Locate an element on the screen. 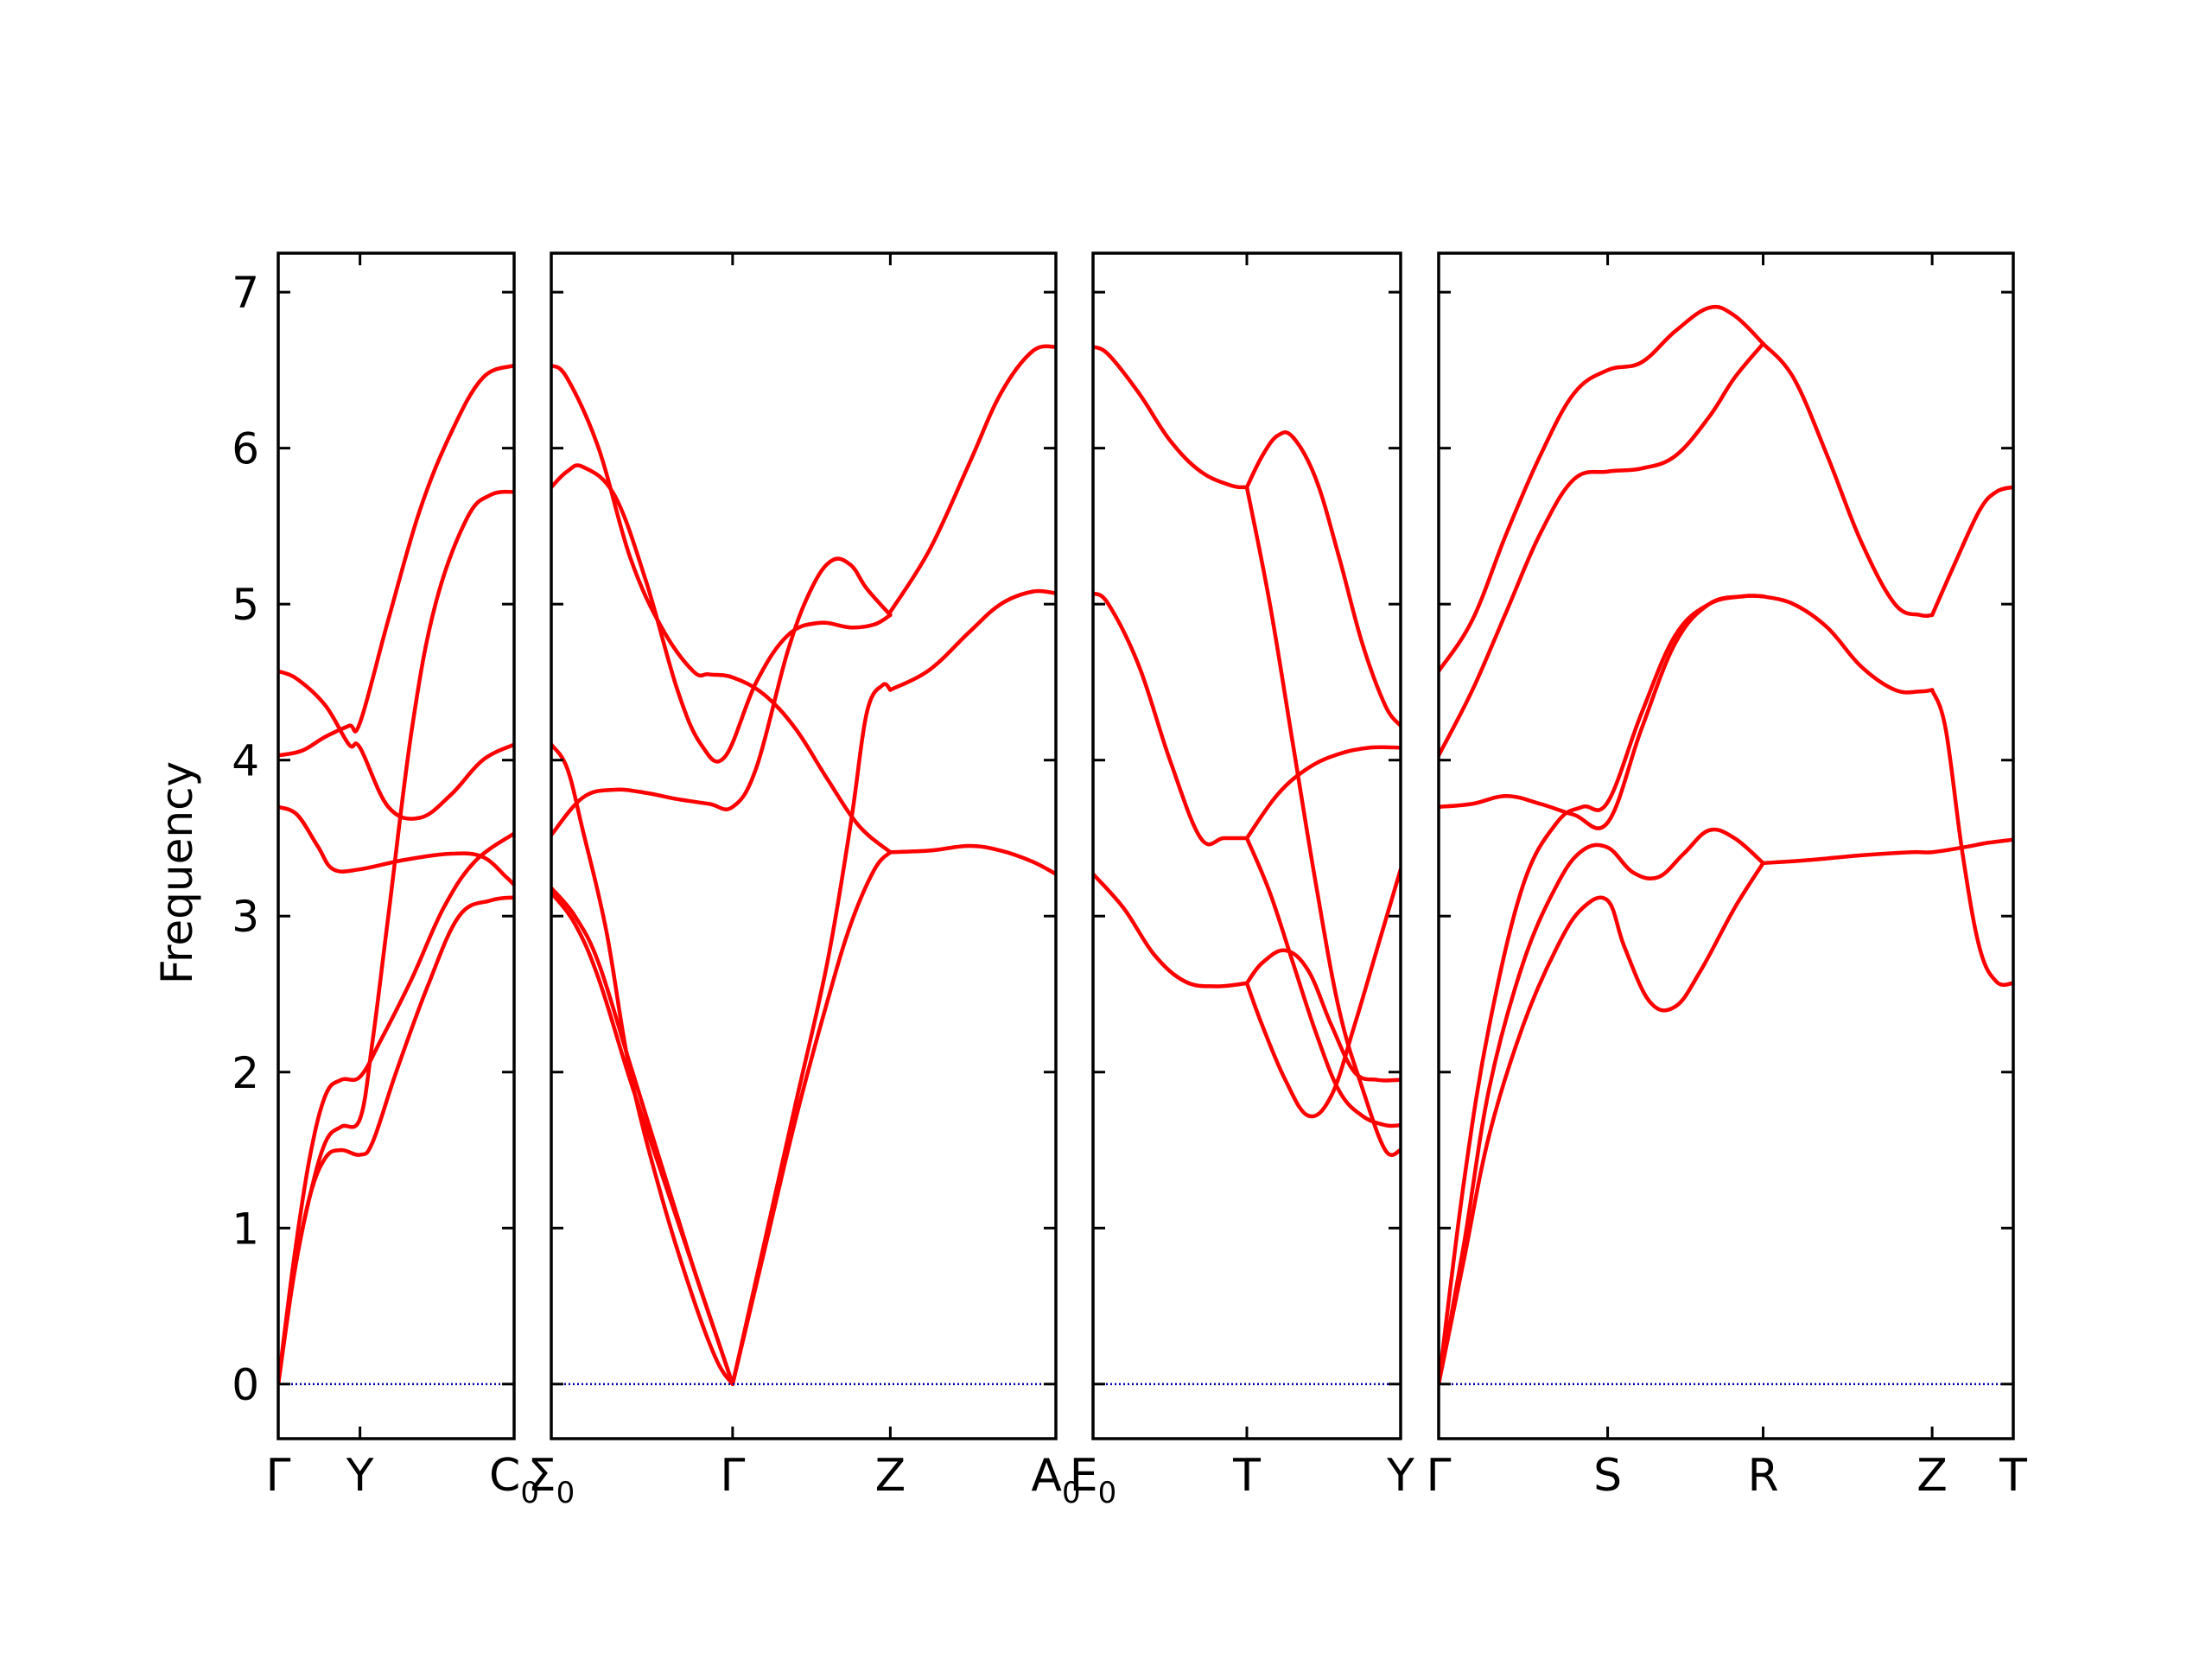 The height and width of the screenshot is (1659, 2212). panel-1: 0 1 2 3 4 5 6 7 Γ Y C0 is located at coordinates (385, 880).